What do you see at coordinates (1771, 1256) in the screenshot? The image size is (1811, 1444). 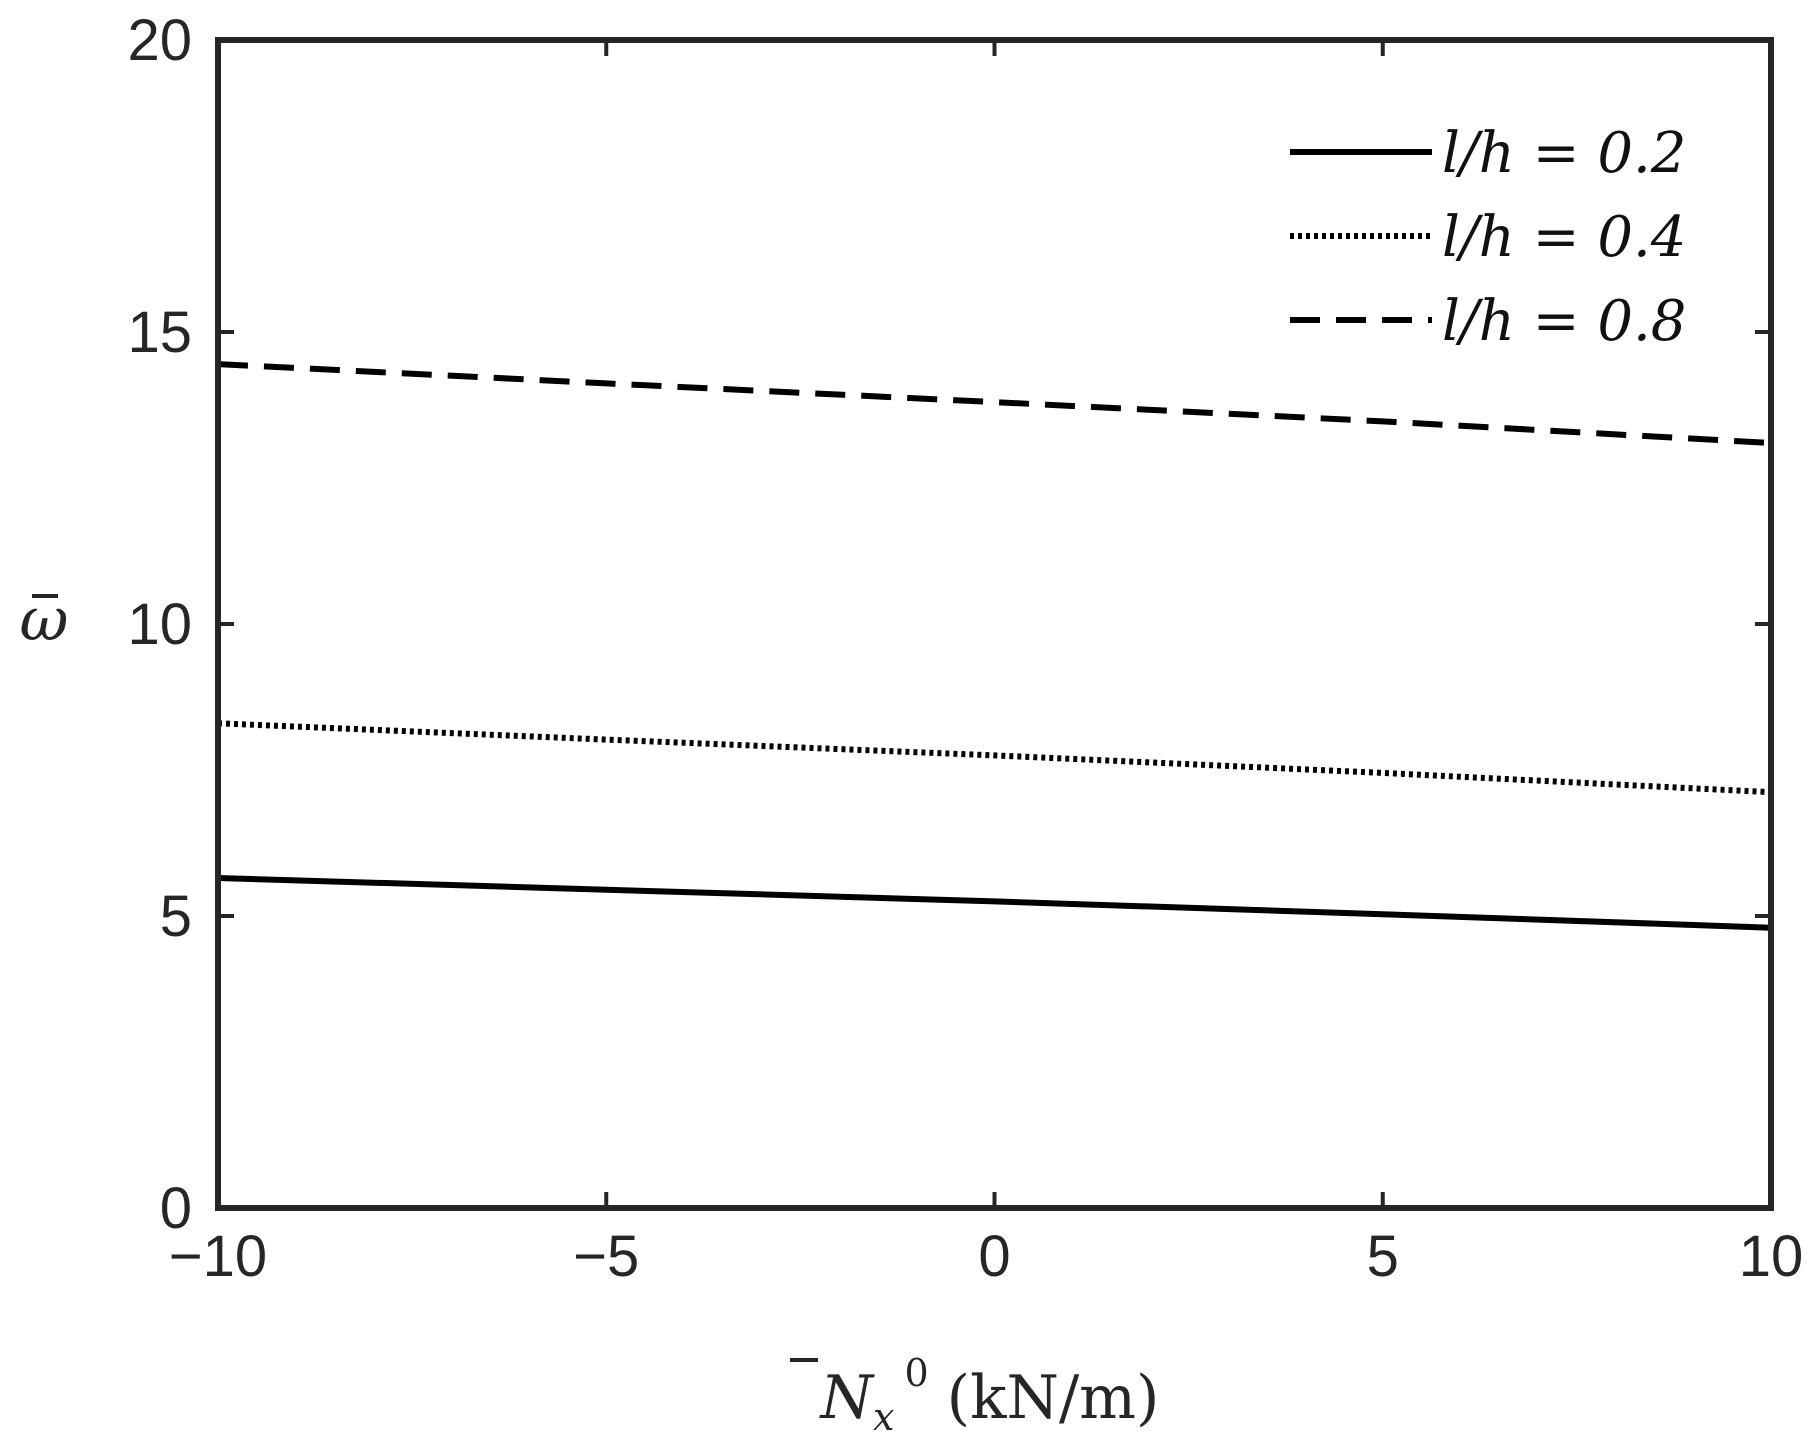 I see `x-tick-label: 10` at bounding box center [1771, 1256].